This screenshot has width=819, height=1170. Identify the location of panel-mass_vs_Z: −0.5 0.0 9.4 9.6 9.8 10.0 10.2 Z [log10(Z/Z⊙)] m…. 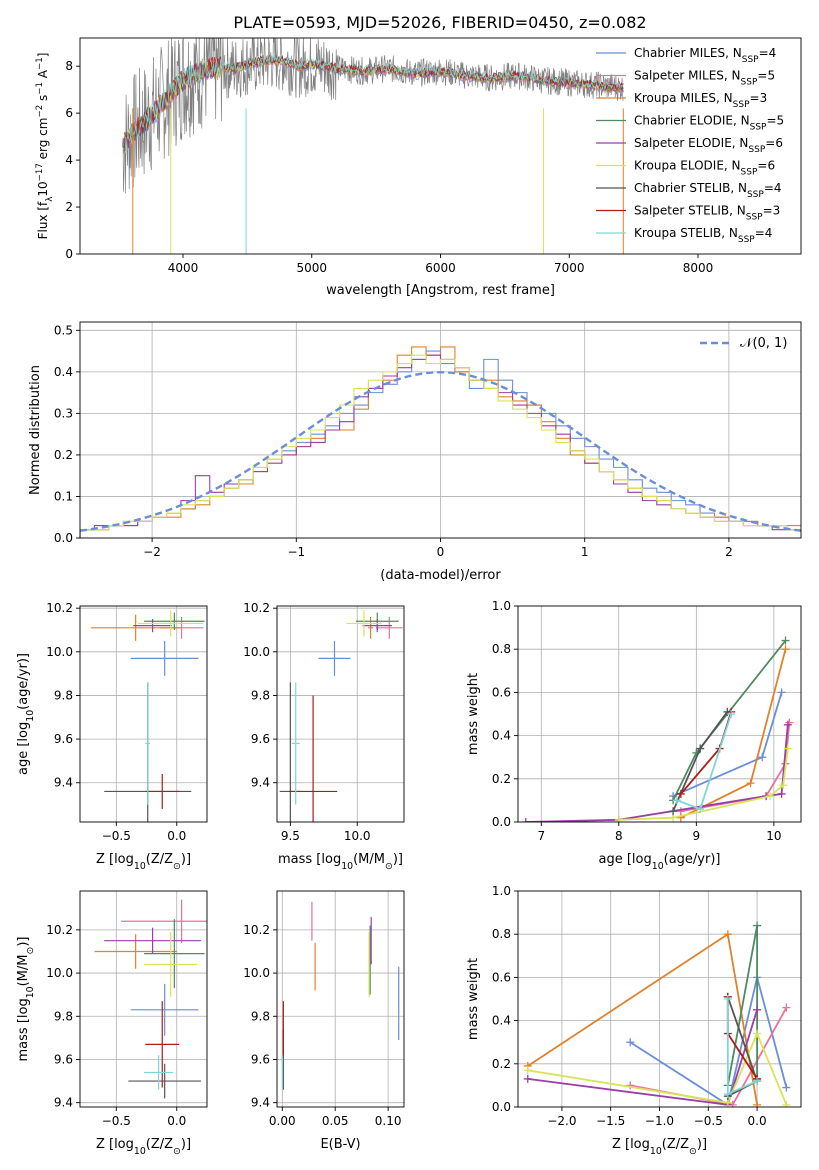
(112, 1023).